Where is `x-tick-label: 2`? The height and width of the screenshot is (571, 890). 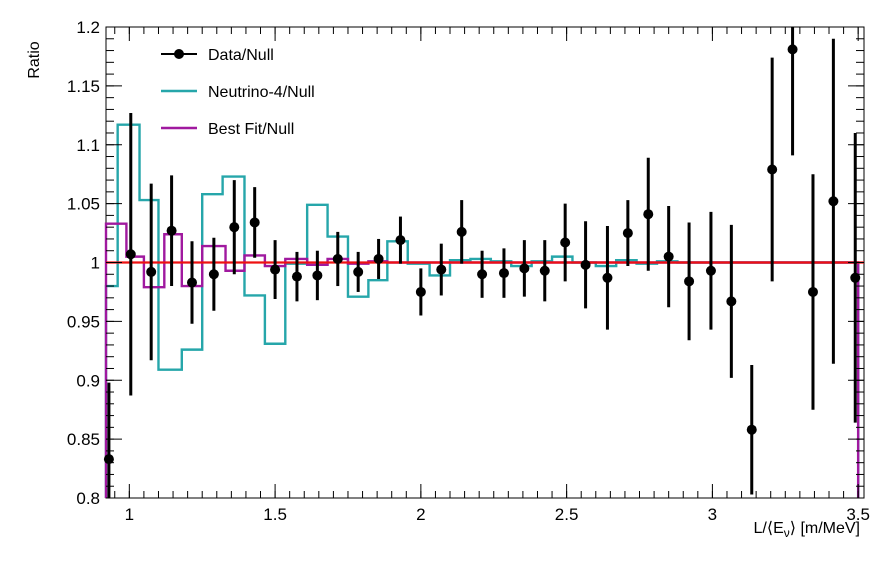 x-tick-label: 2 is located at coordinates (420, 514).